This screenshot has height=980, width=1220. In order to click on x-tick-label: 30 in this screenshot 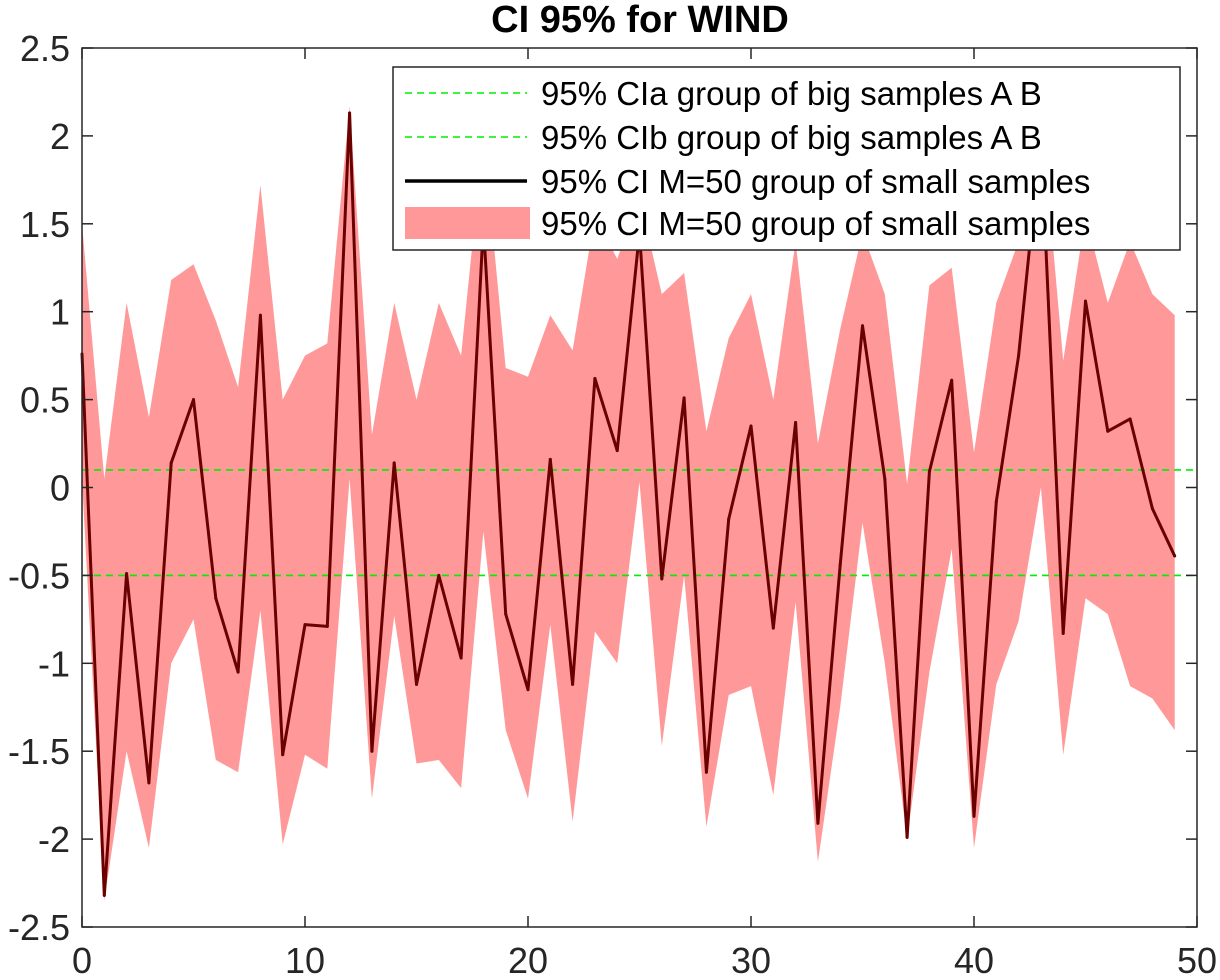, I will do `click(751, 960)`.